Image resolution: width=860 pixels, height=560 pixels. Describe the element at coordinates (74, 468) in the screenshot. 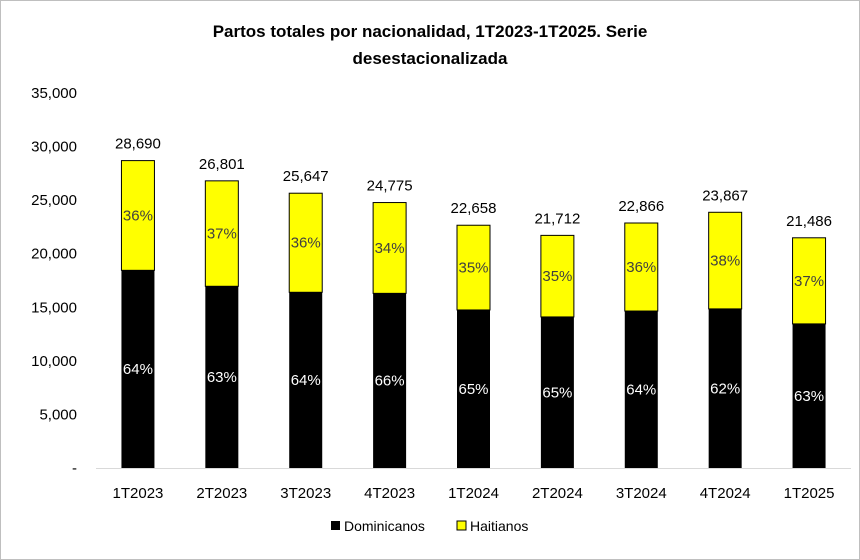

I see `y-tick-label: -` at that location.